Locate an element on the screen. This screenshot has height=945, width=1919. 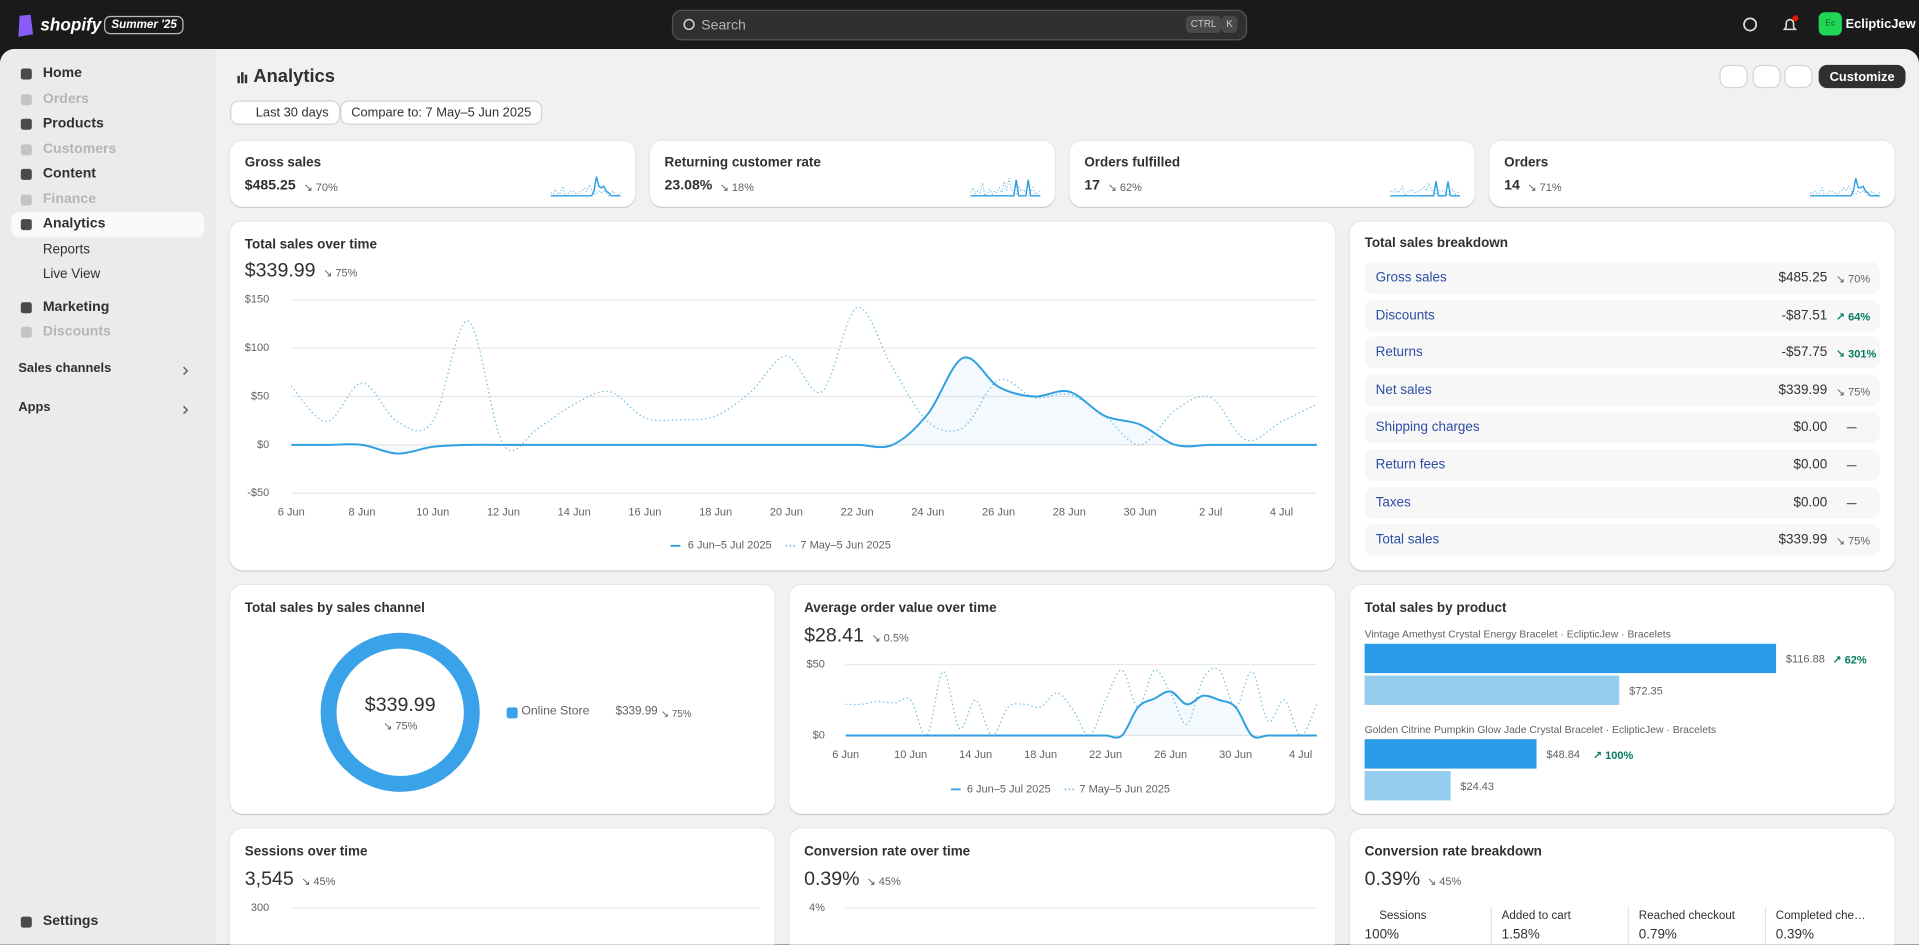
row-label: Returns is located at coordinates (1399, 353).